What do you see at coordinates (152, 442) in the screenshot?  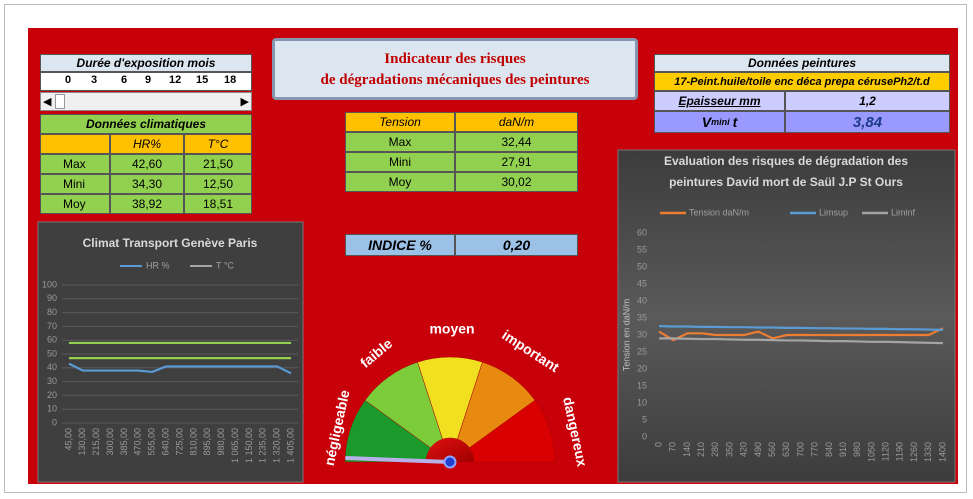 I see `x-tick-label: 555,00` at bounding box center [152, 442].